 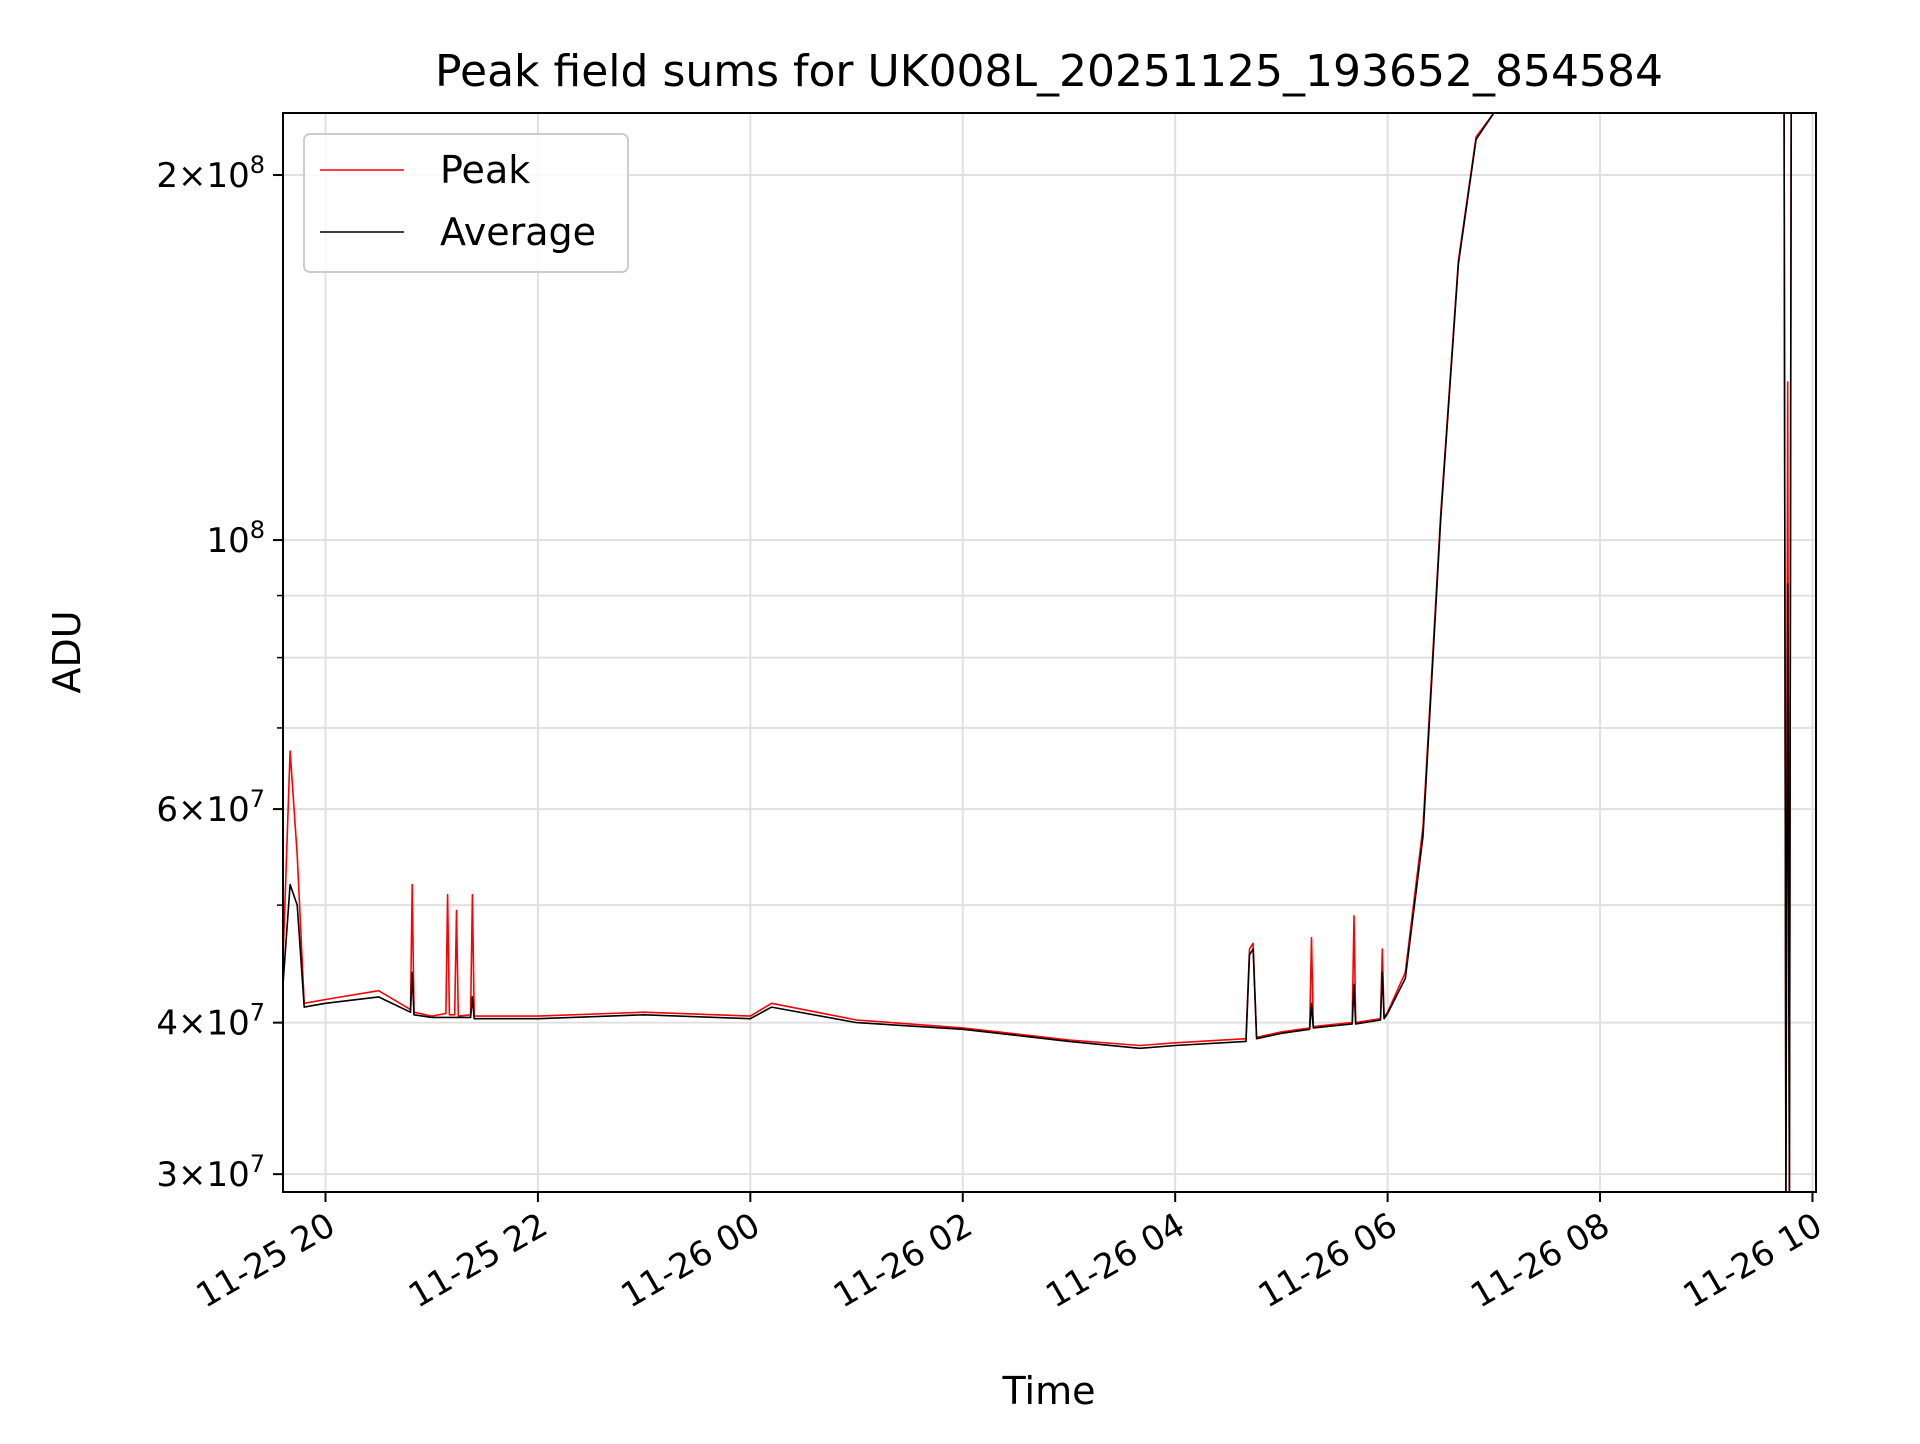 I want to click on legend-box, so click(x=466, y=203).